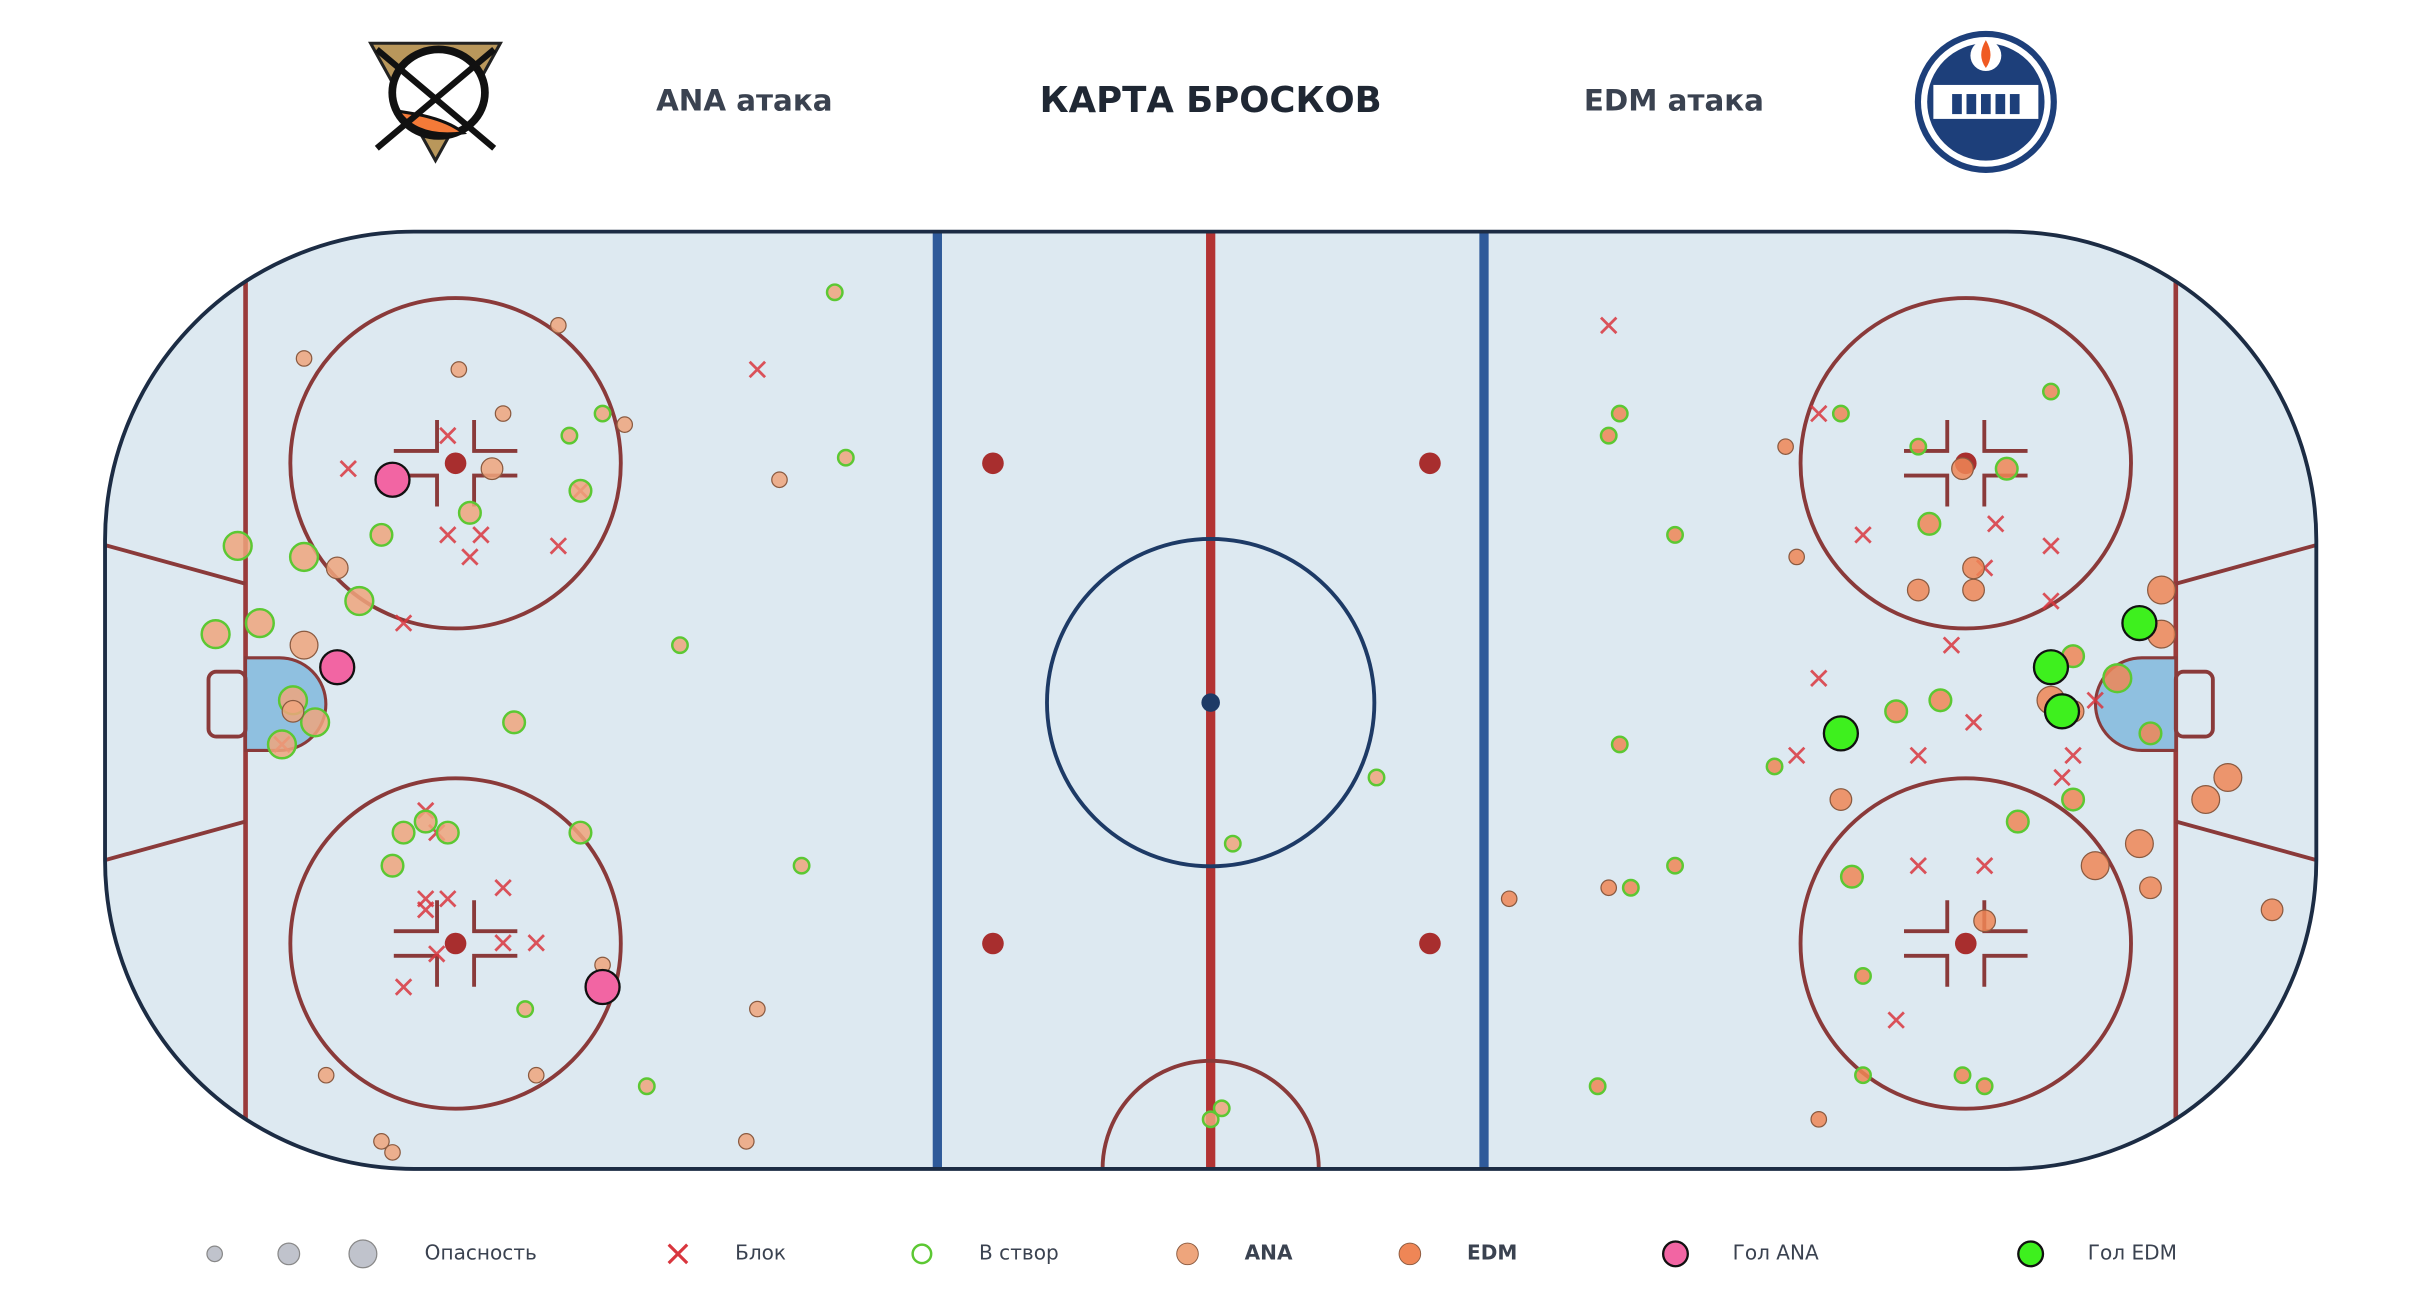 The height and width of the screenshot is (1307, 2409). I want to click on legend-label: Гол EDM, so click(2132, 1252).